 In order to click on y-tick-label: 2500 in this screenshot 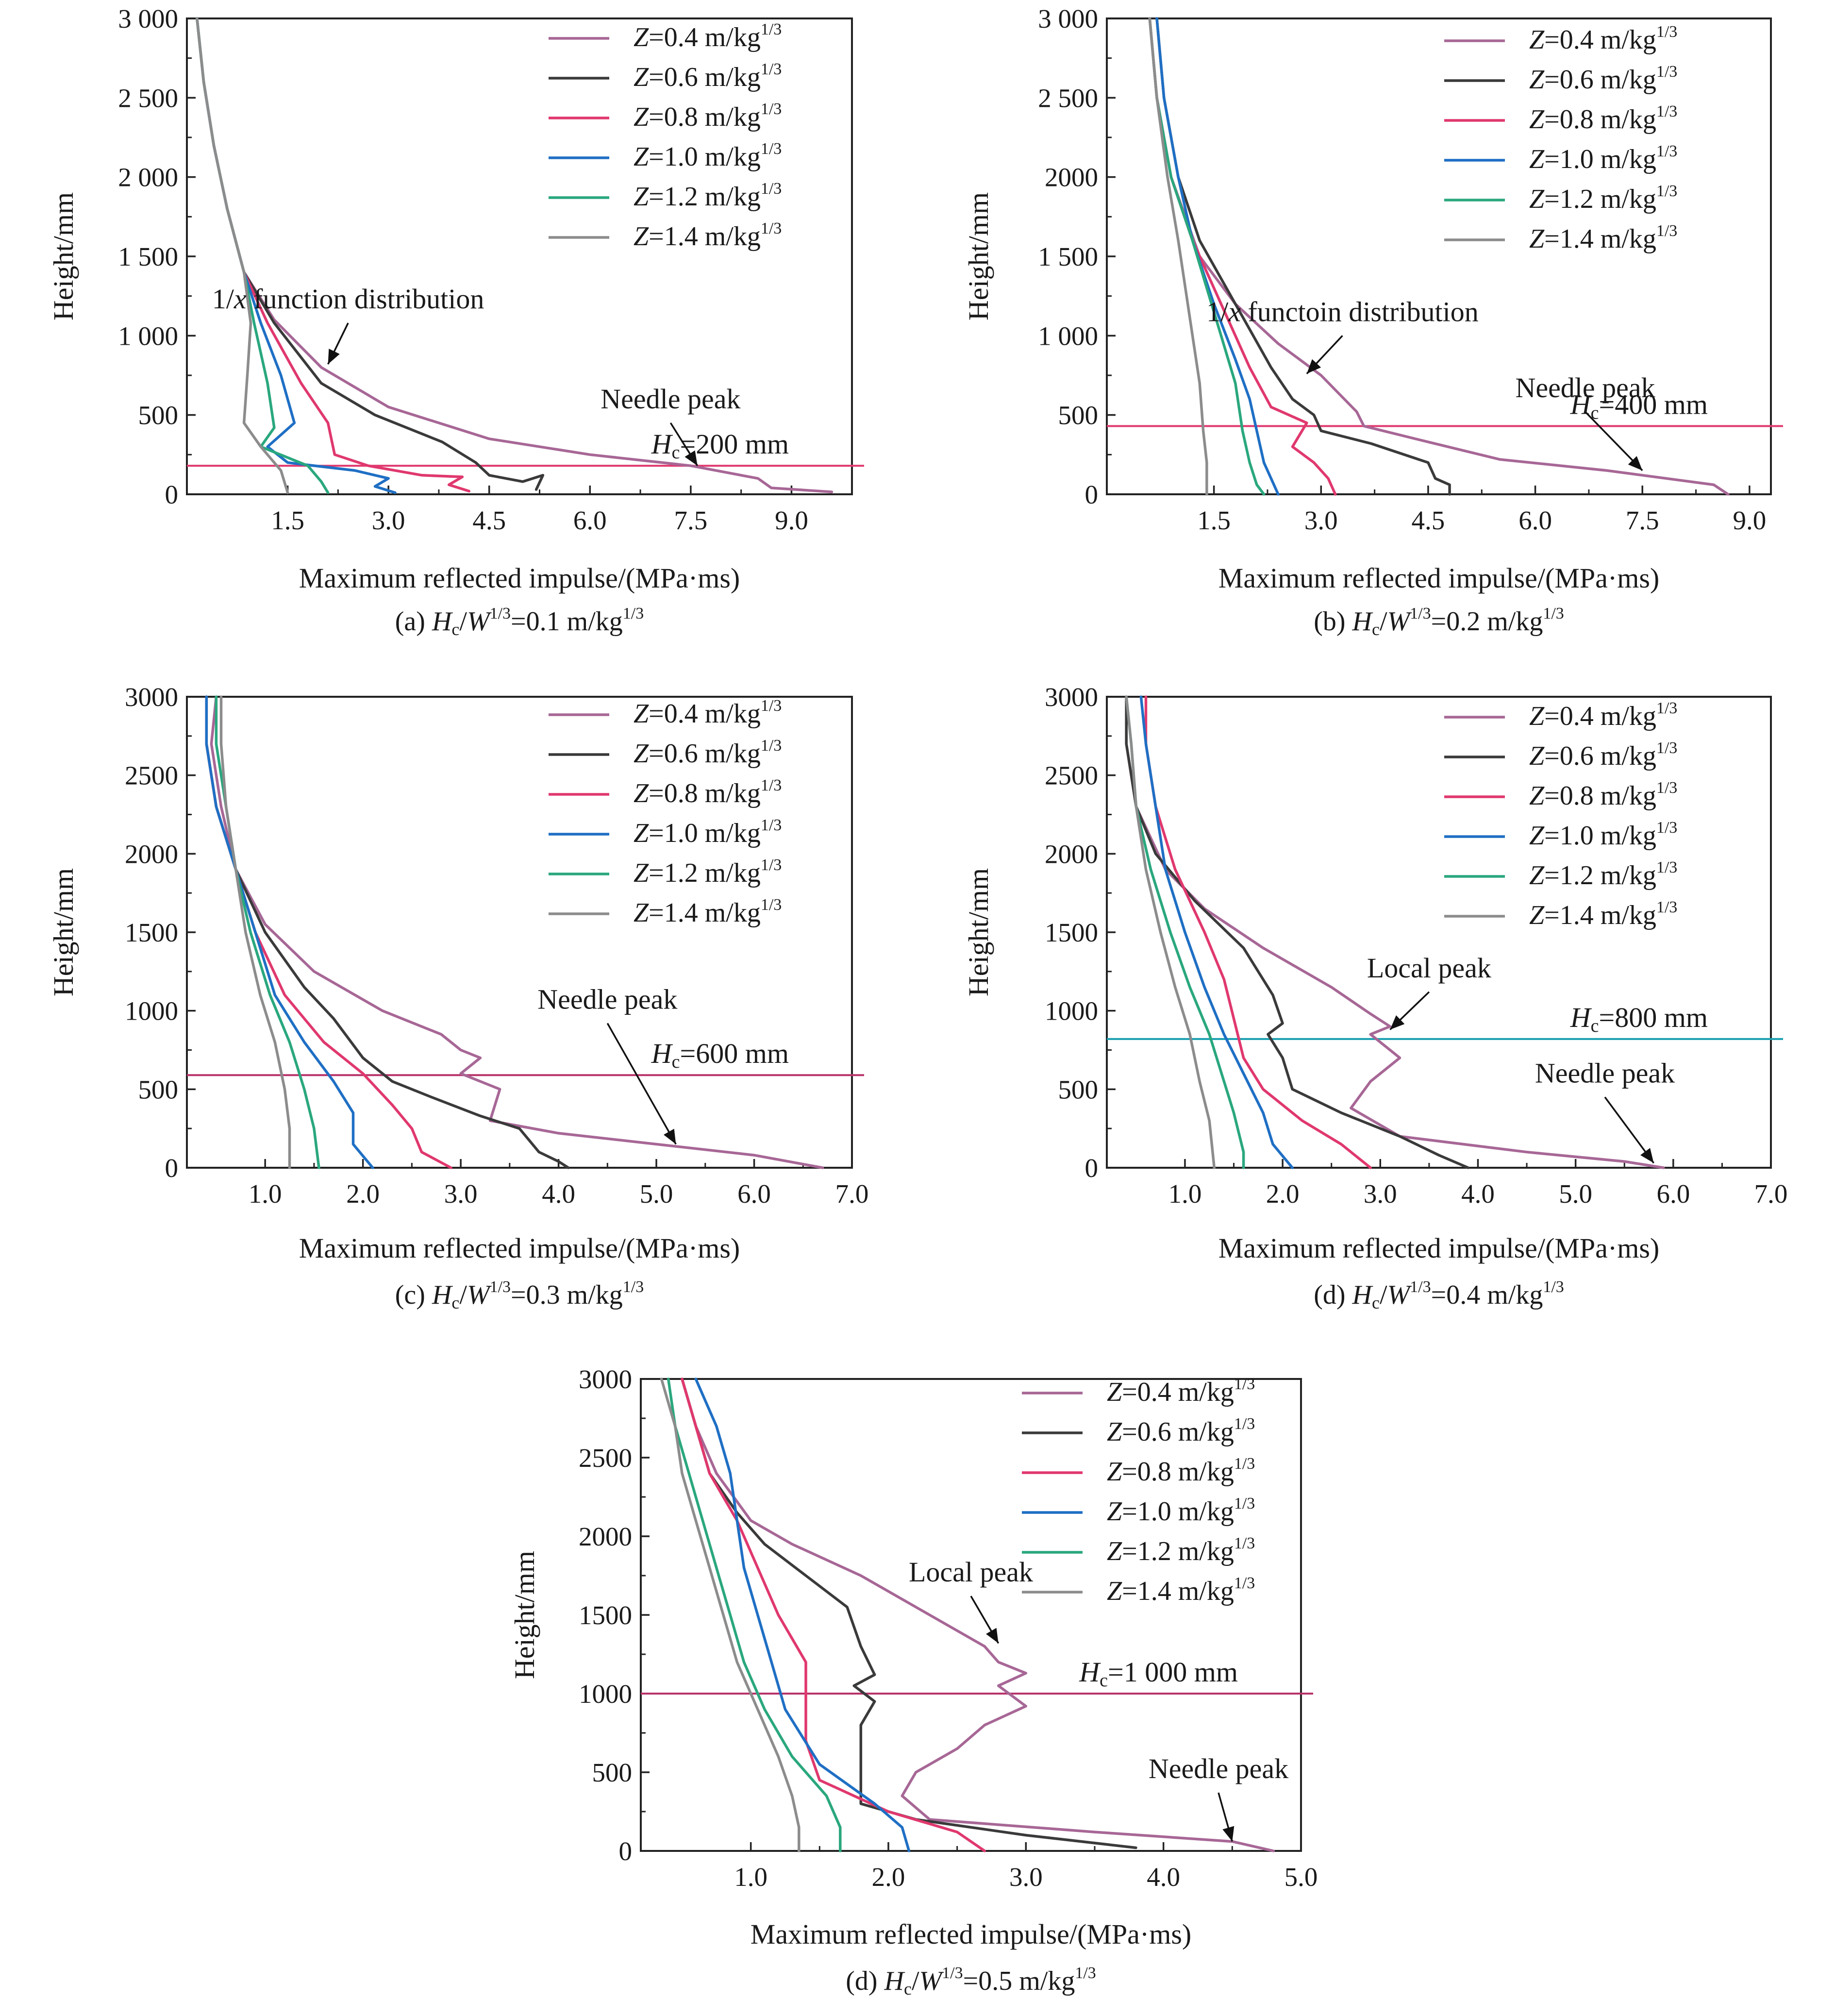, I will do `click(1072, 775)`.